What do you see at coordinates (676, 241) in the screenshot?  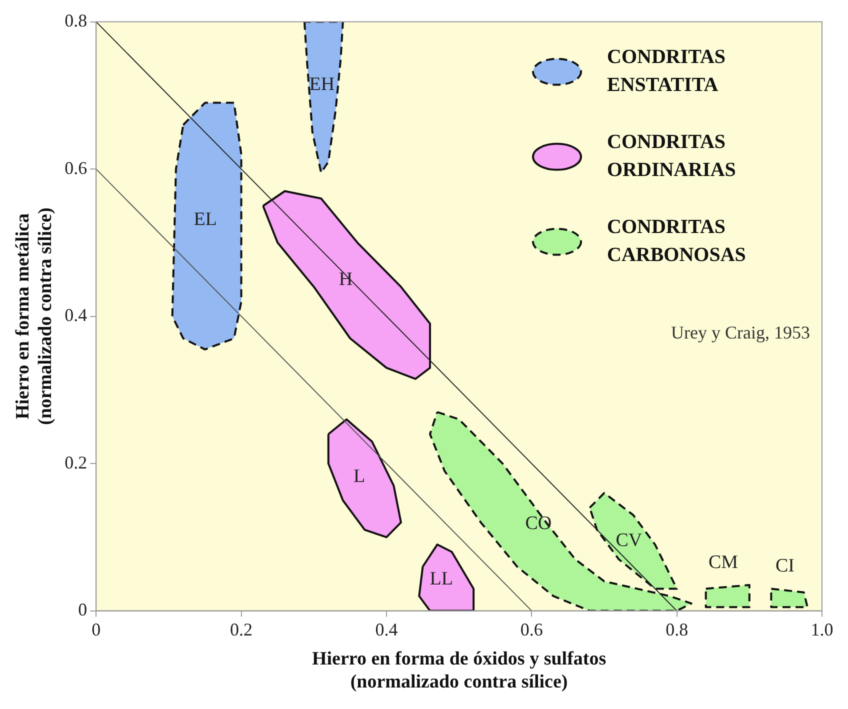 I see `legend-label: CONDRITAS CARBONOSAS` at bounding box center [676, 241].